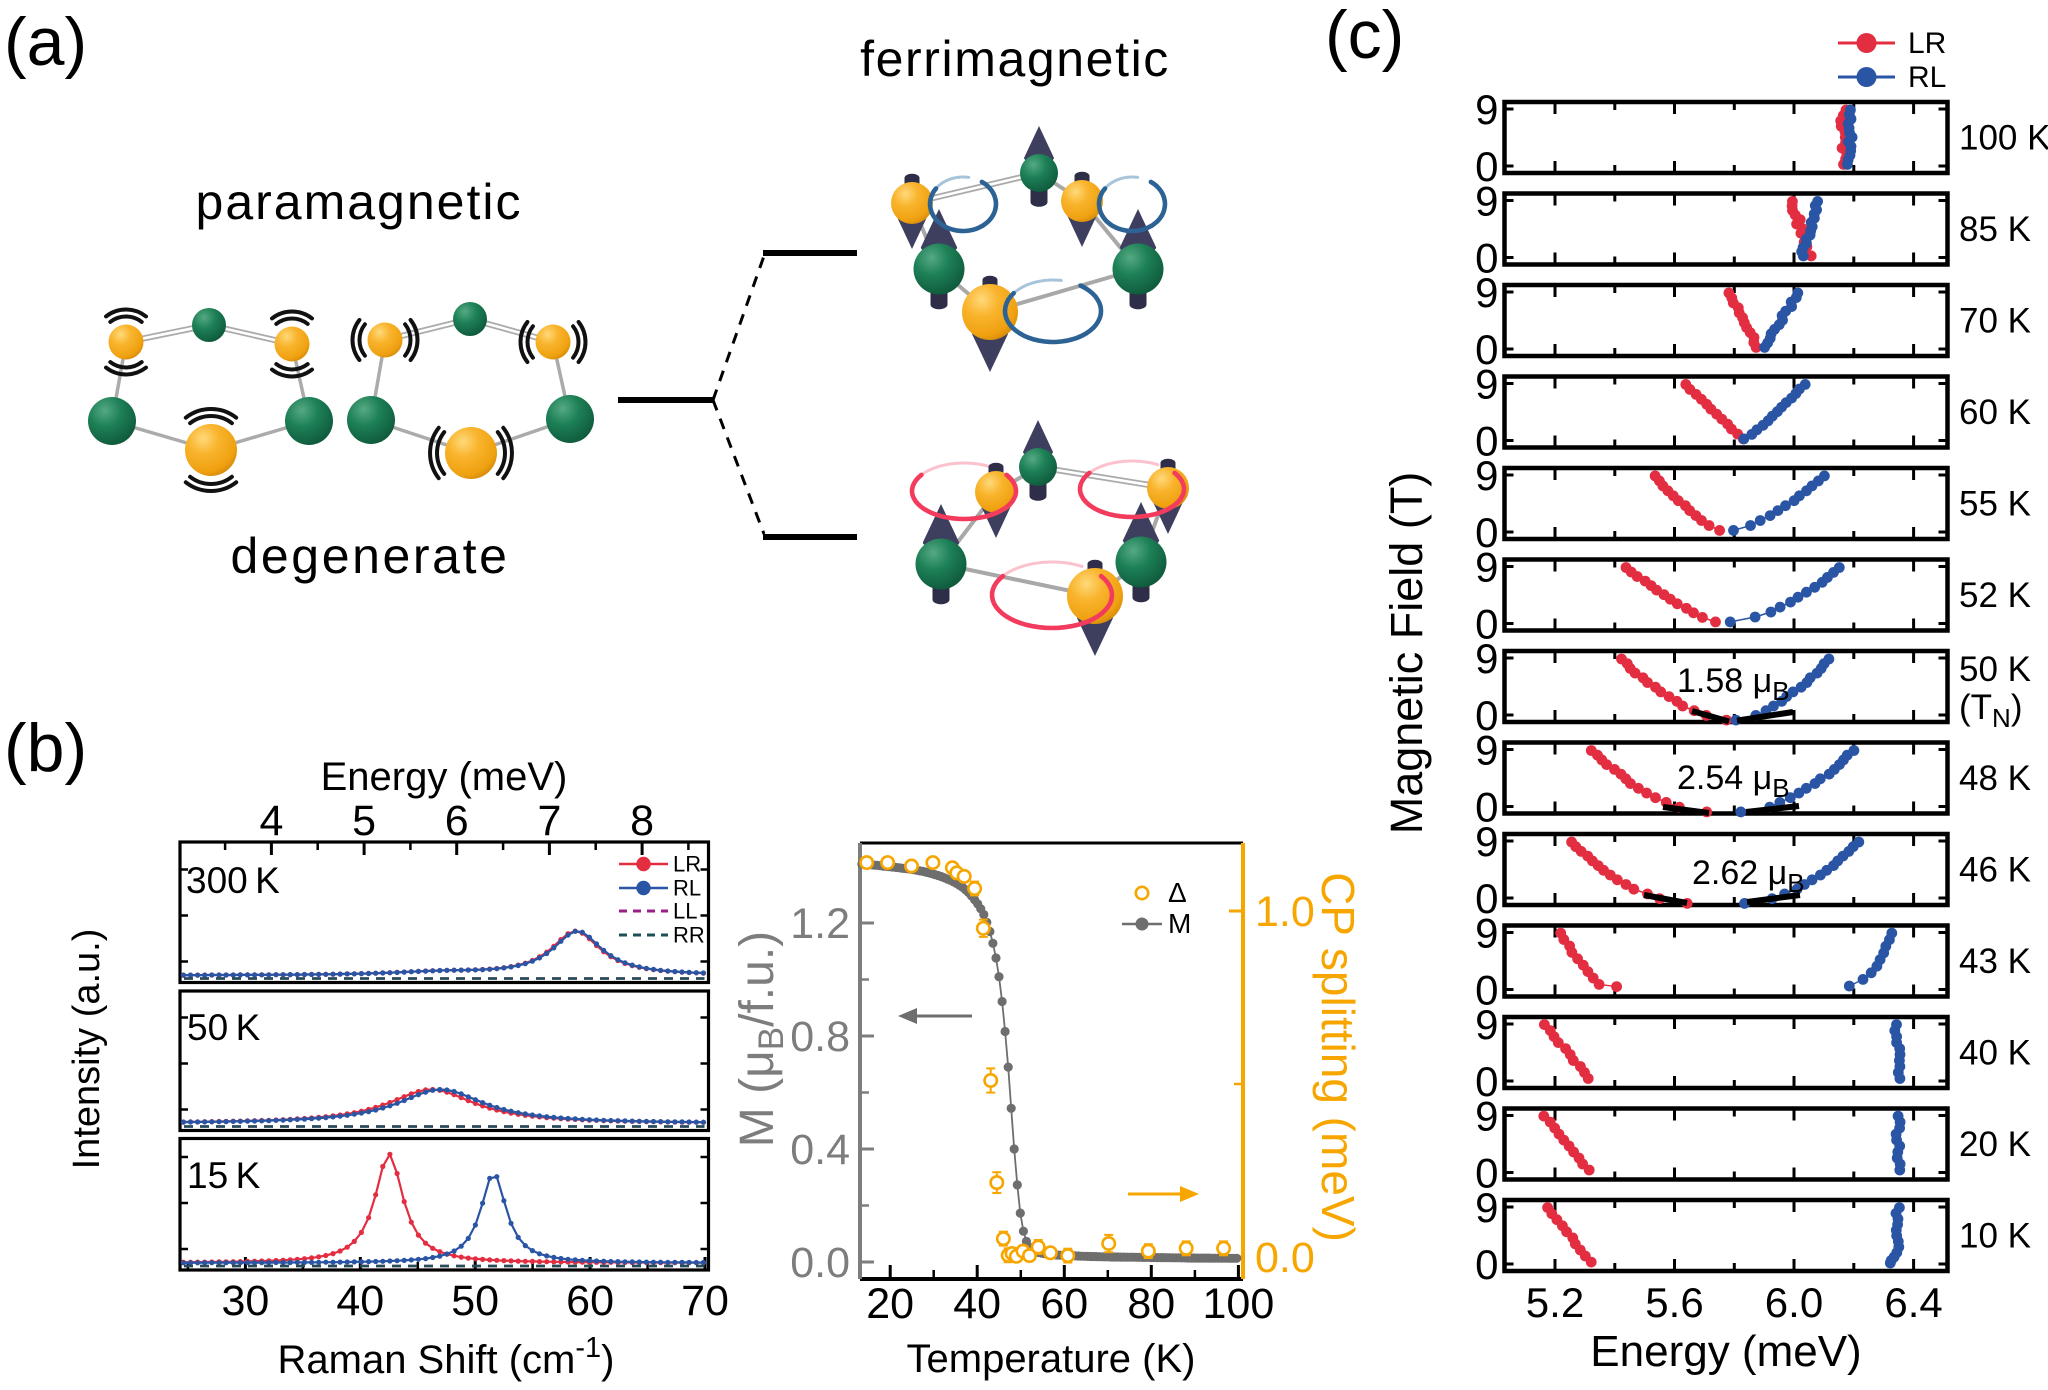 Image resolution: width=2048 pixels, height=1390 pixels. I want to click on svg-text: 20 K, so click(1995, 1144).